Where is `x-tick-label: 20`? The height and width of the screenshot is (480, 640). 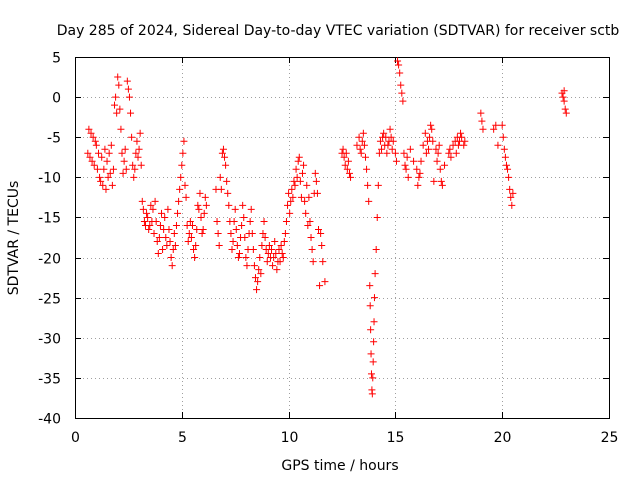
x-tick-label: 20 is located at coordinates (503, 438).